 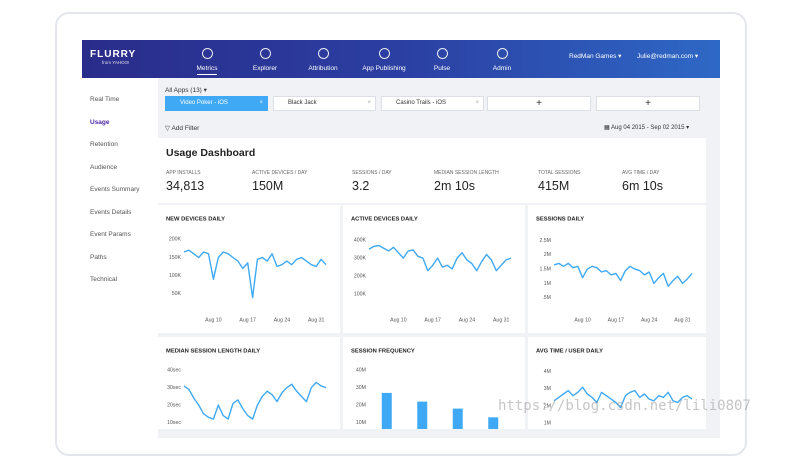 I want to click on kpi-value: 415M, so click(x=554, y=186).